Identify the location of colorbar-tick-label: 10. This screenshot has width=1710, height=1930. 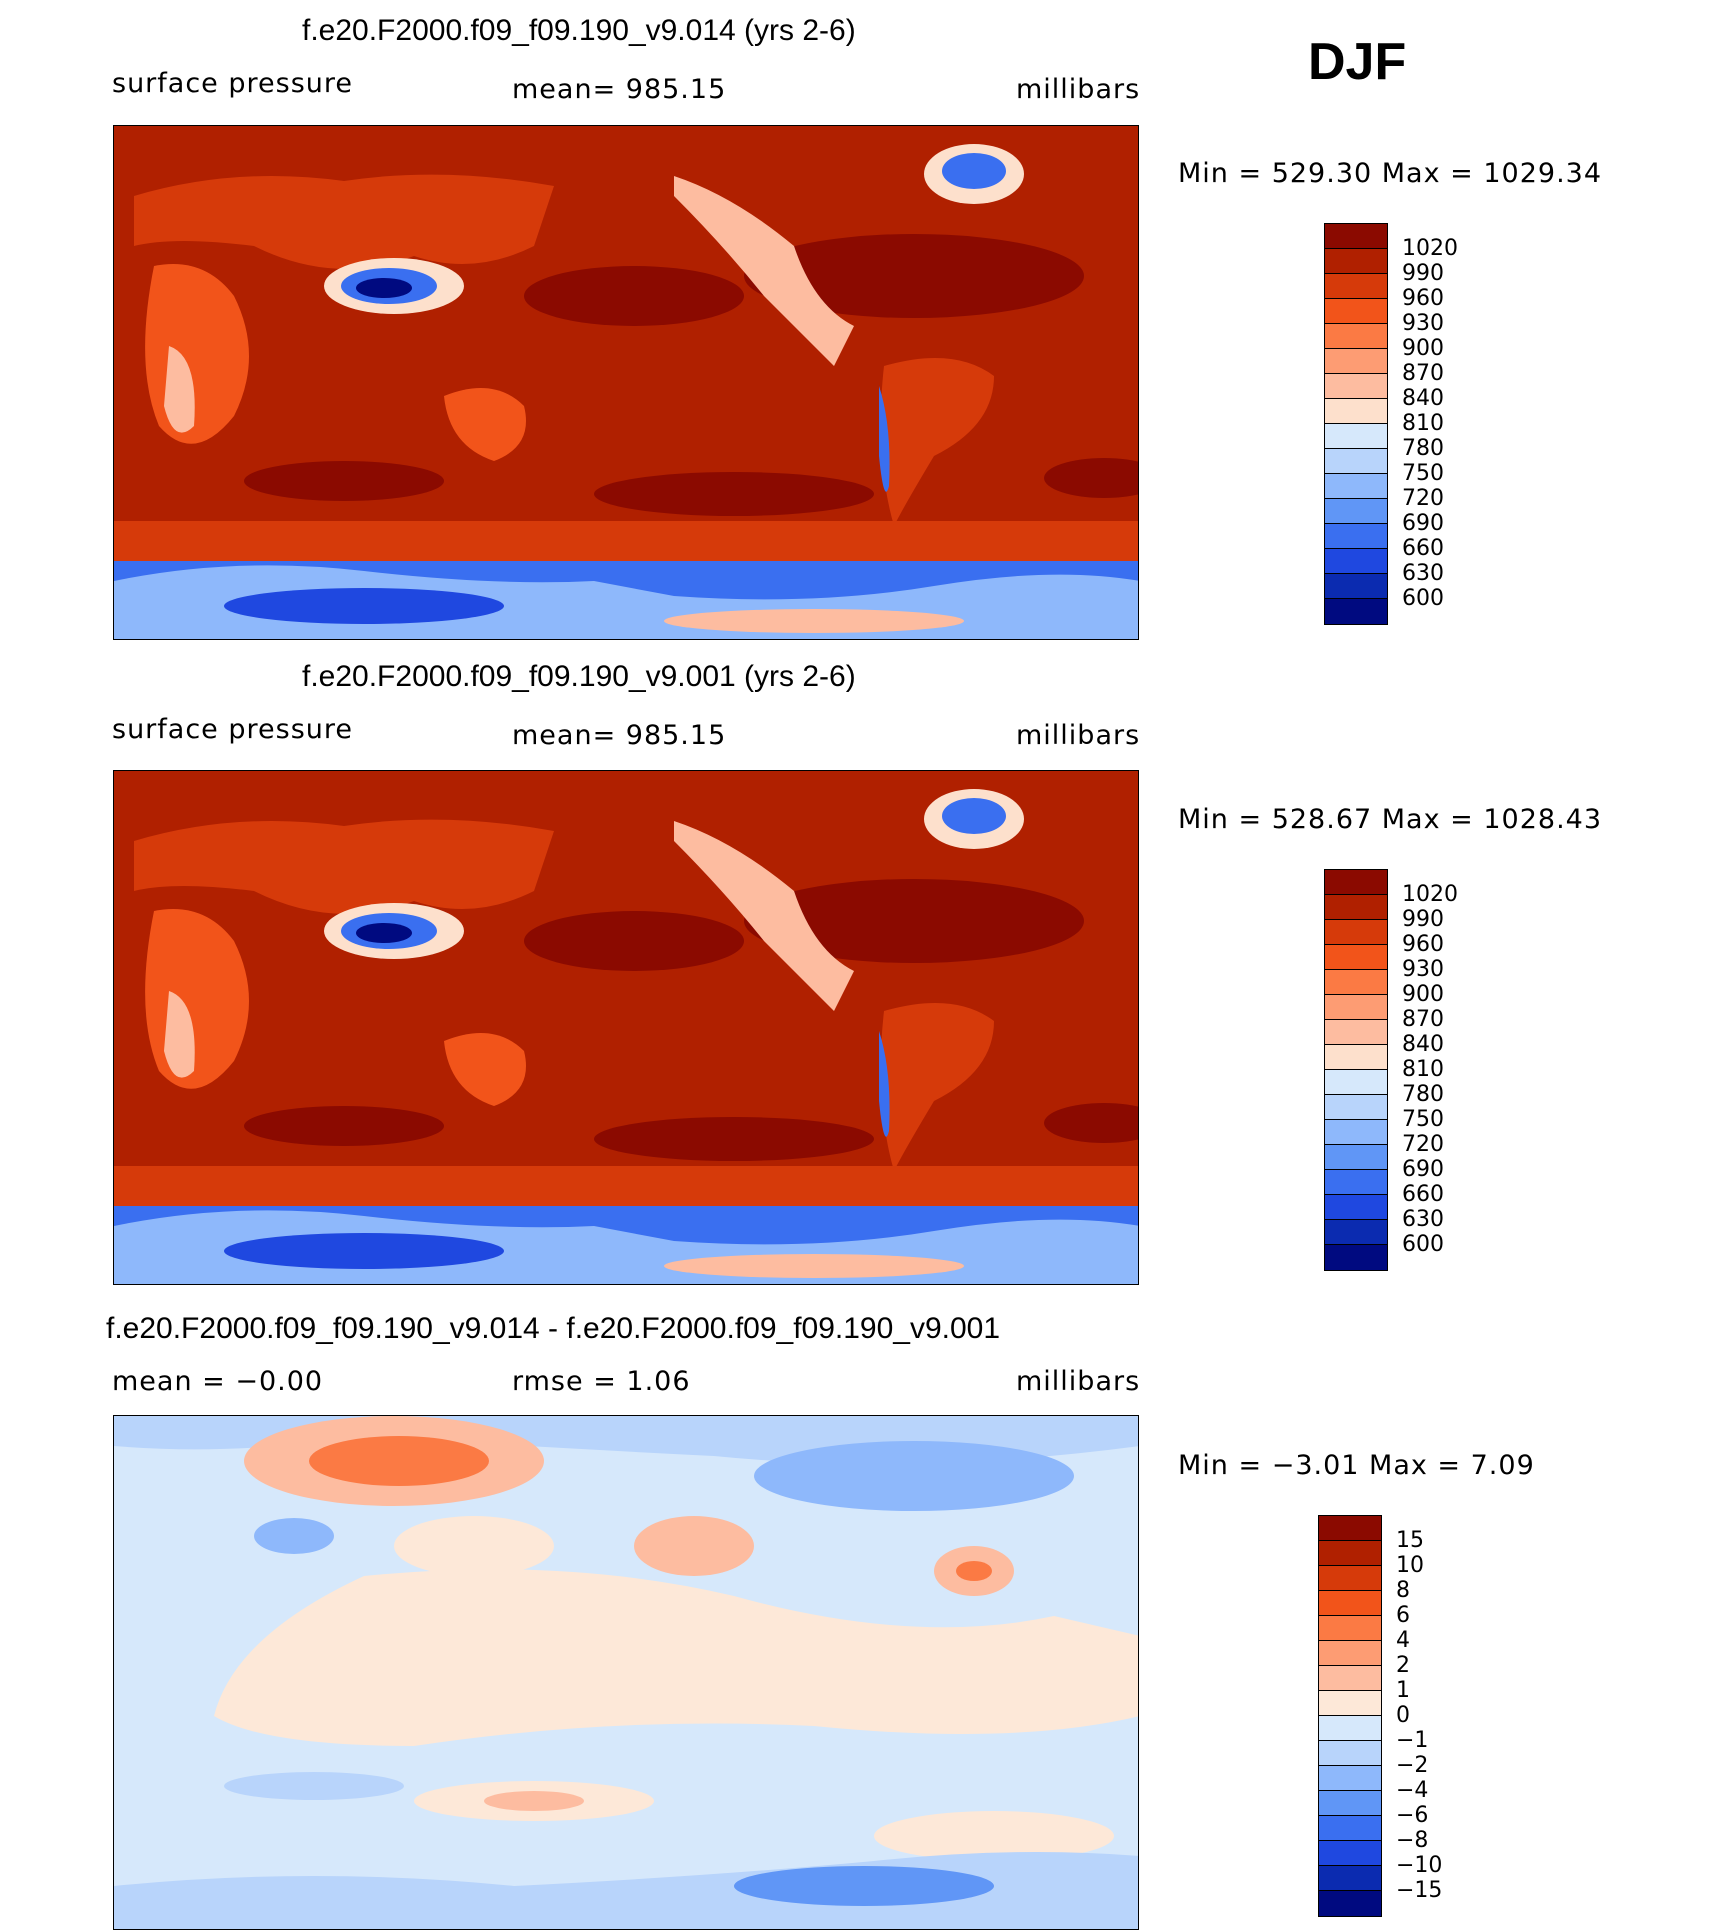
(1410, 1565).